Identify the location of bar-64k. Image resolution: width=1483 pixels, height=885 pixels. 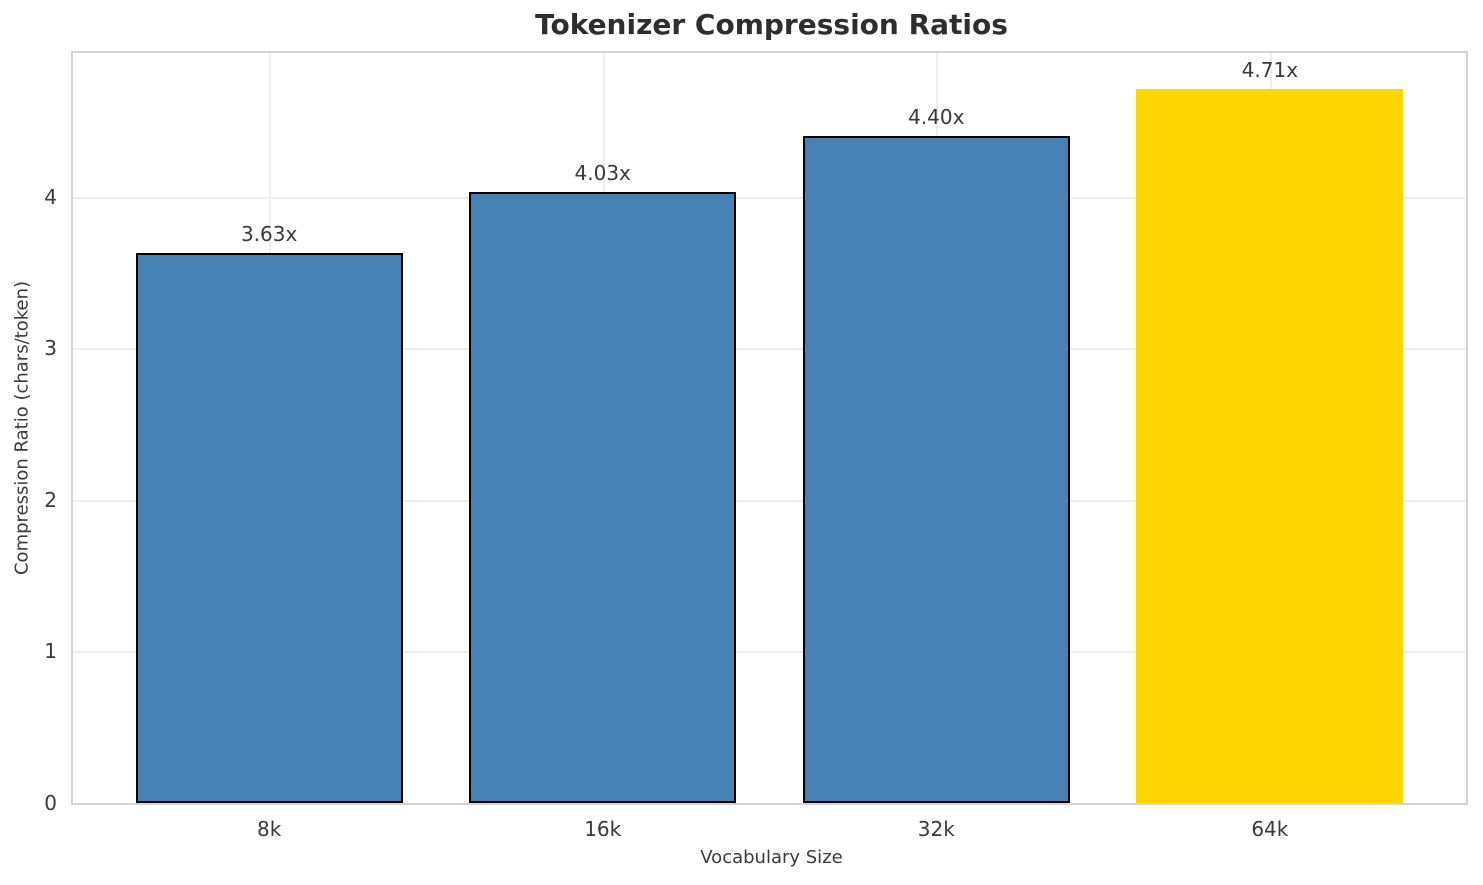
(1270, 446).